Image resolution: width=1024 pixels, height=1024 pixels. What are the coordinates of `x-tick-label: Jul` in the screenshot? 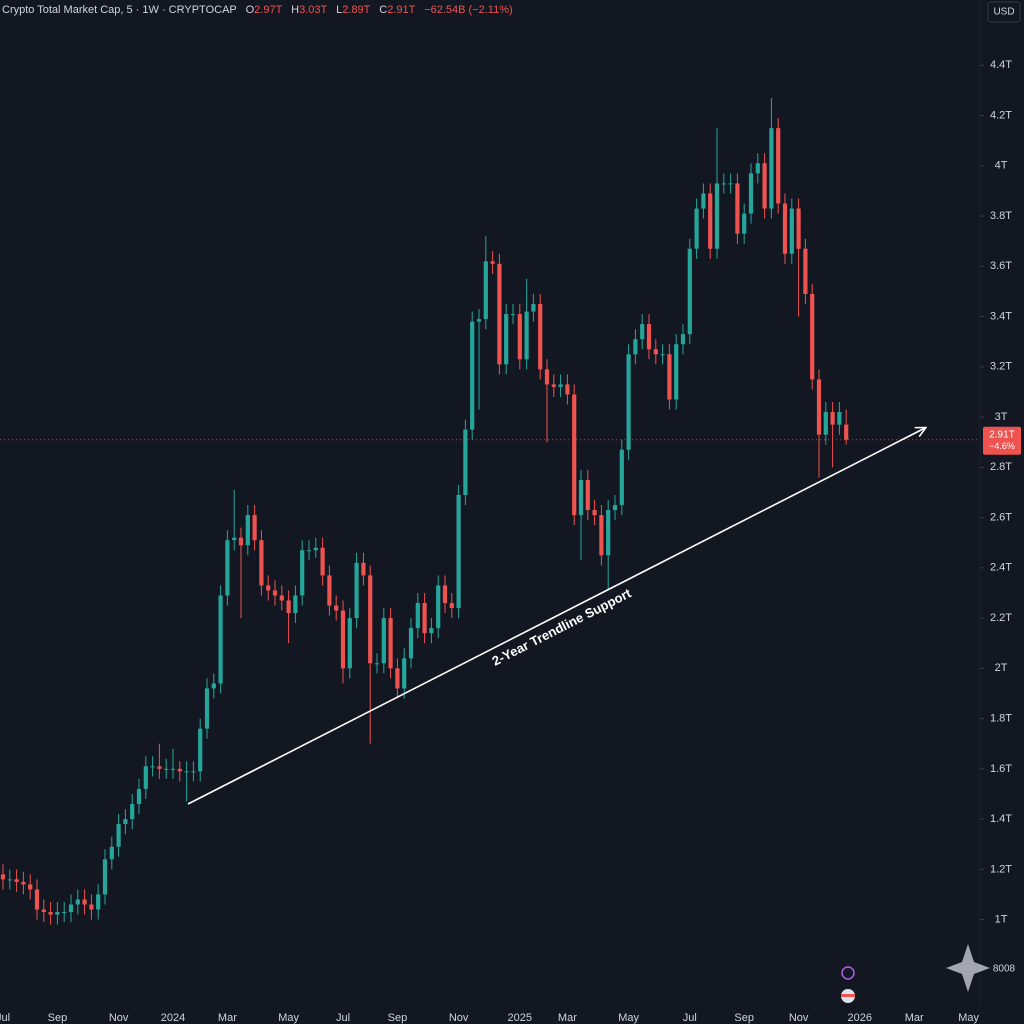 It's located at (343, 1018).